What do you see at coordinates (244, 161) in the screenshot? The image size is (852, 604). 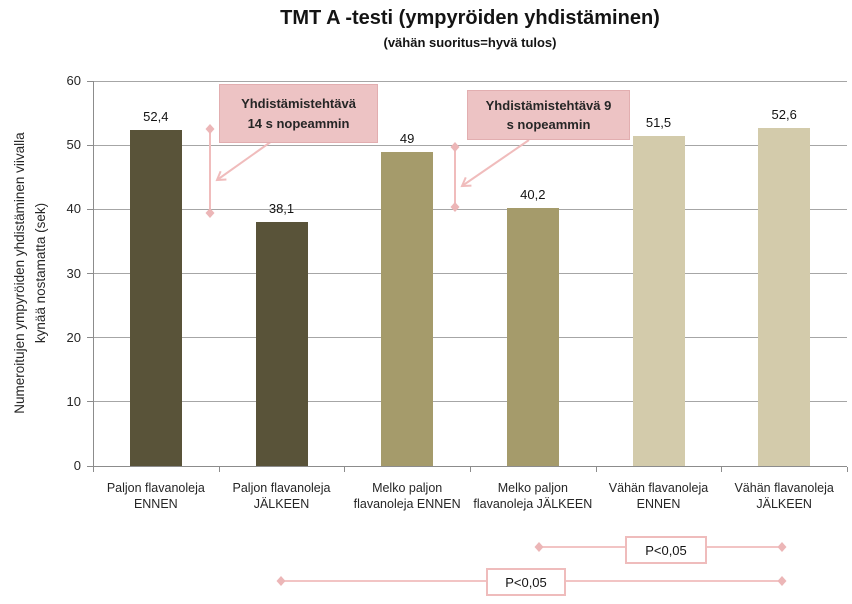 I see `callout-arrow-left` at bounding box center [244, 161].